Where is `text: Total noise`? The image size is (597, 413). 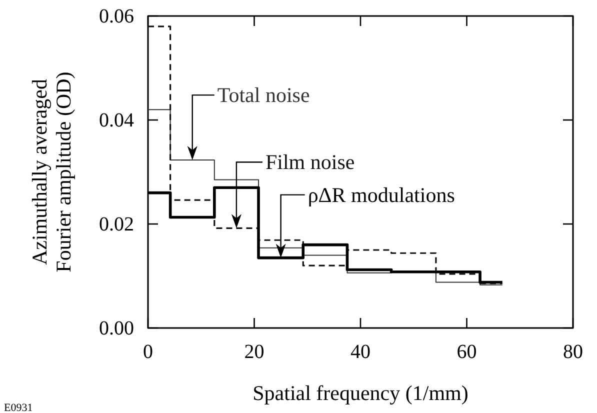 text: Total noise is located at coordinates (263, 95).